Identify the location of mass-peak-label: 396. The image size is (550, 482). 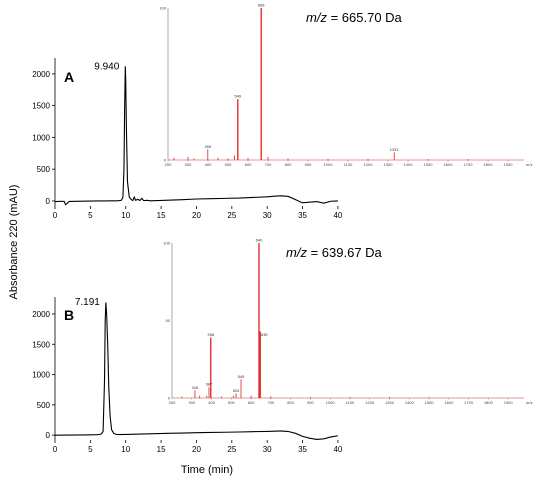
(210, 334).